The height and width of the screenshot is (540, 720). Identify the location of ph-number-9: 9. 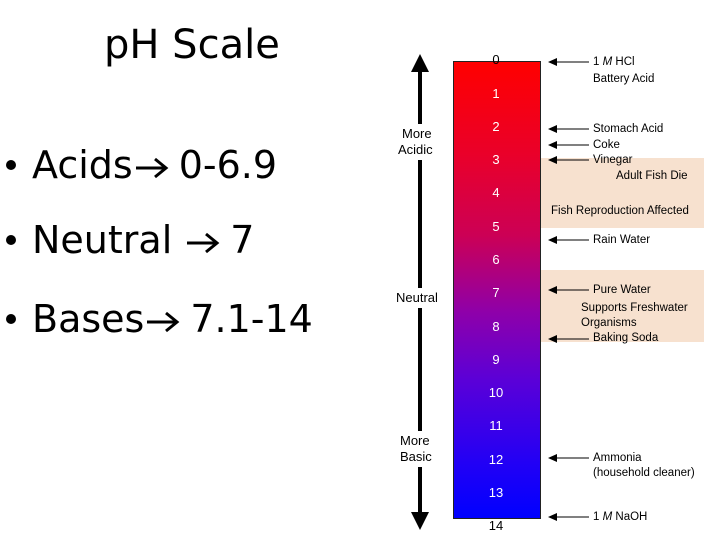
(496, 359).